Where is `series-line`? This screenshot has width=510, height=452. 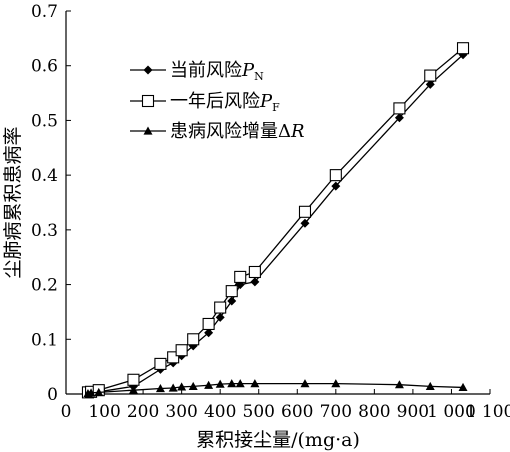 series-line is located at coordinates (275, 388).